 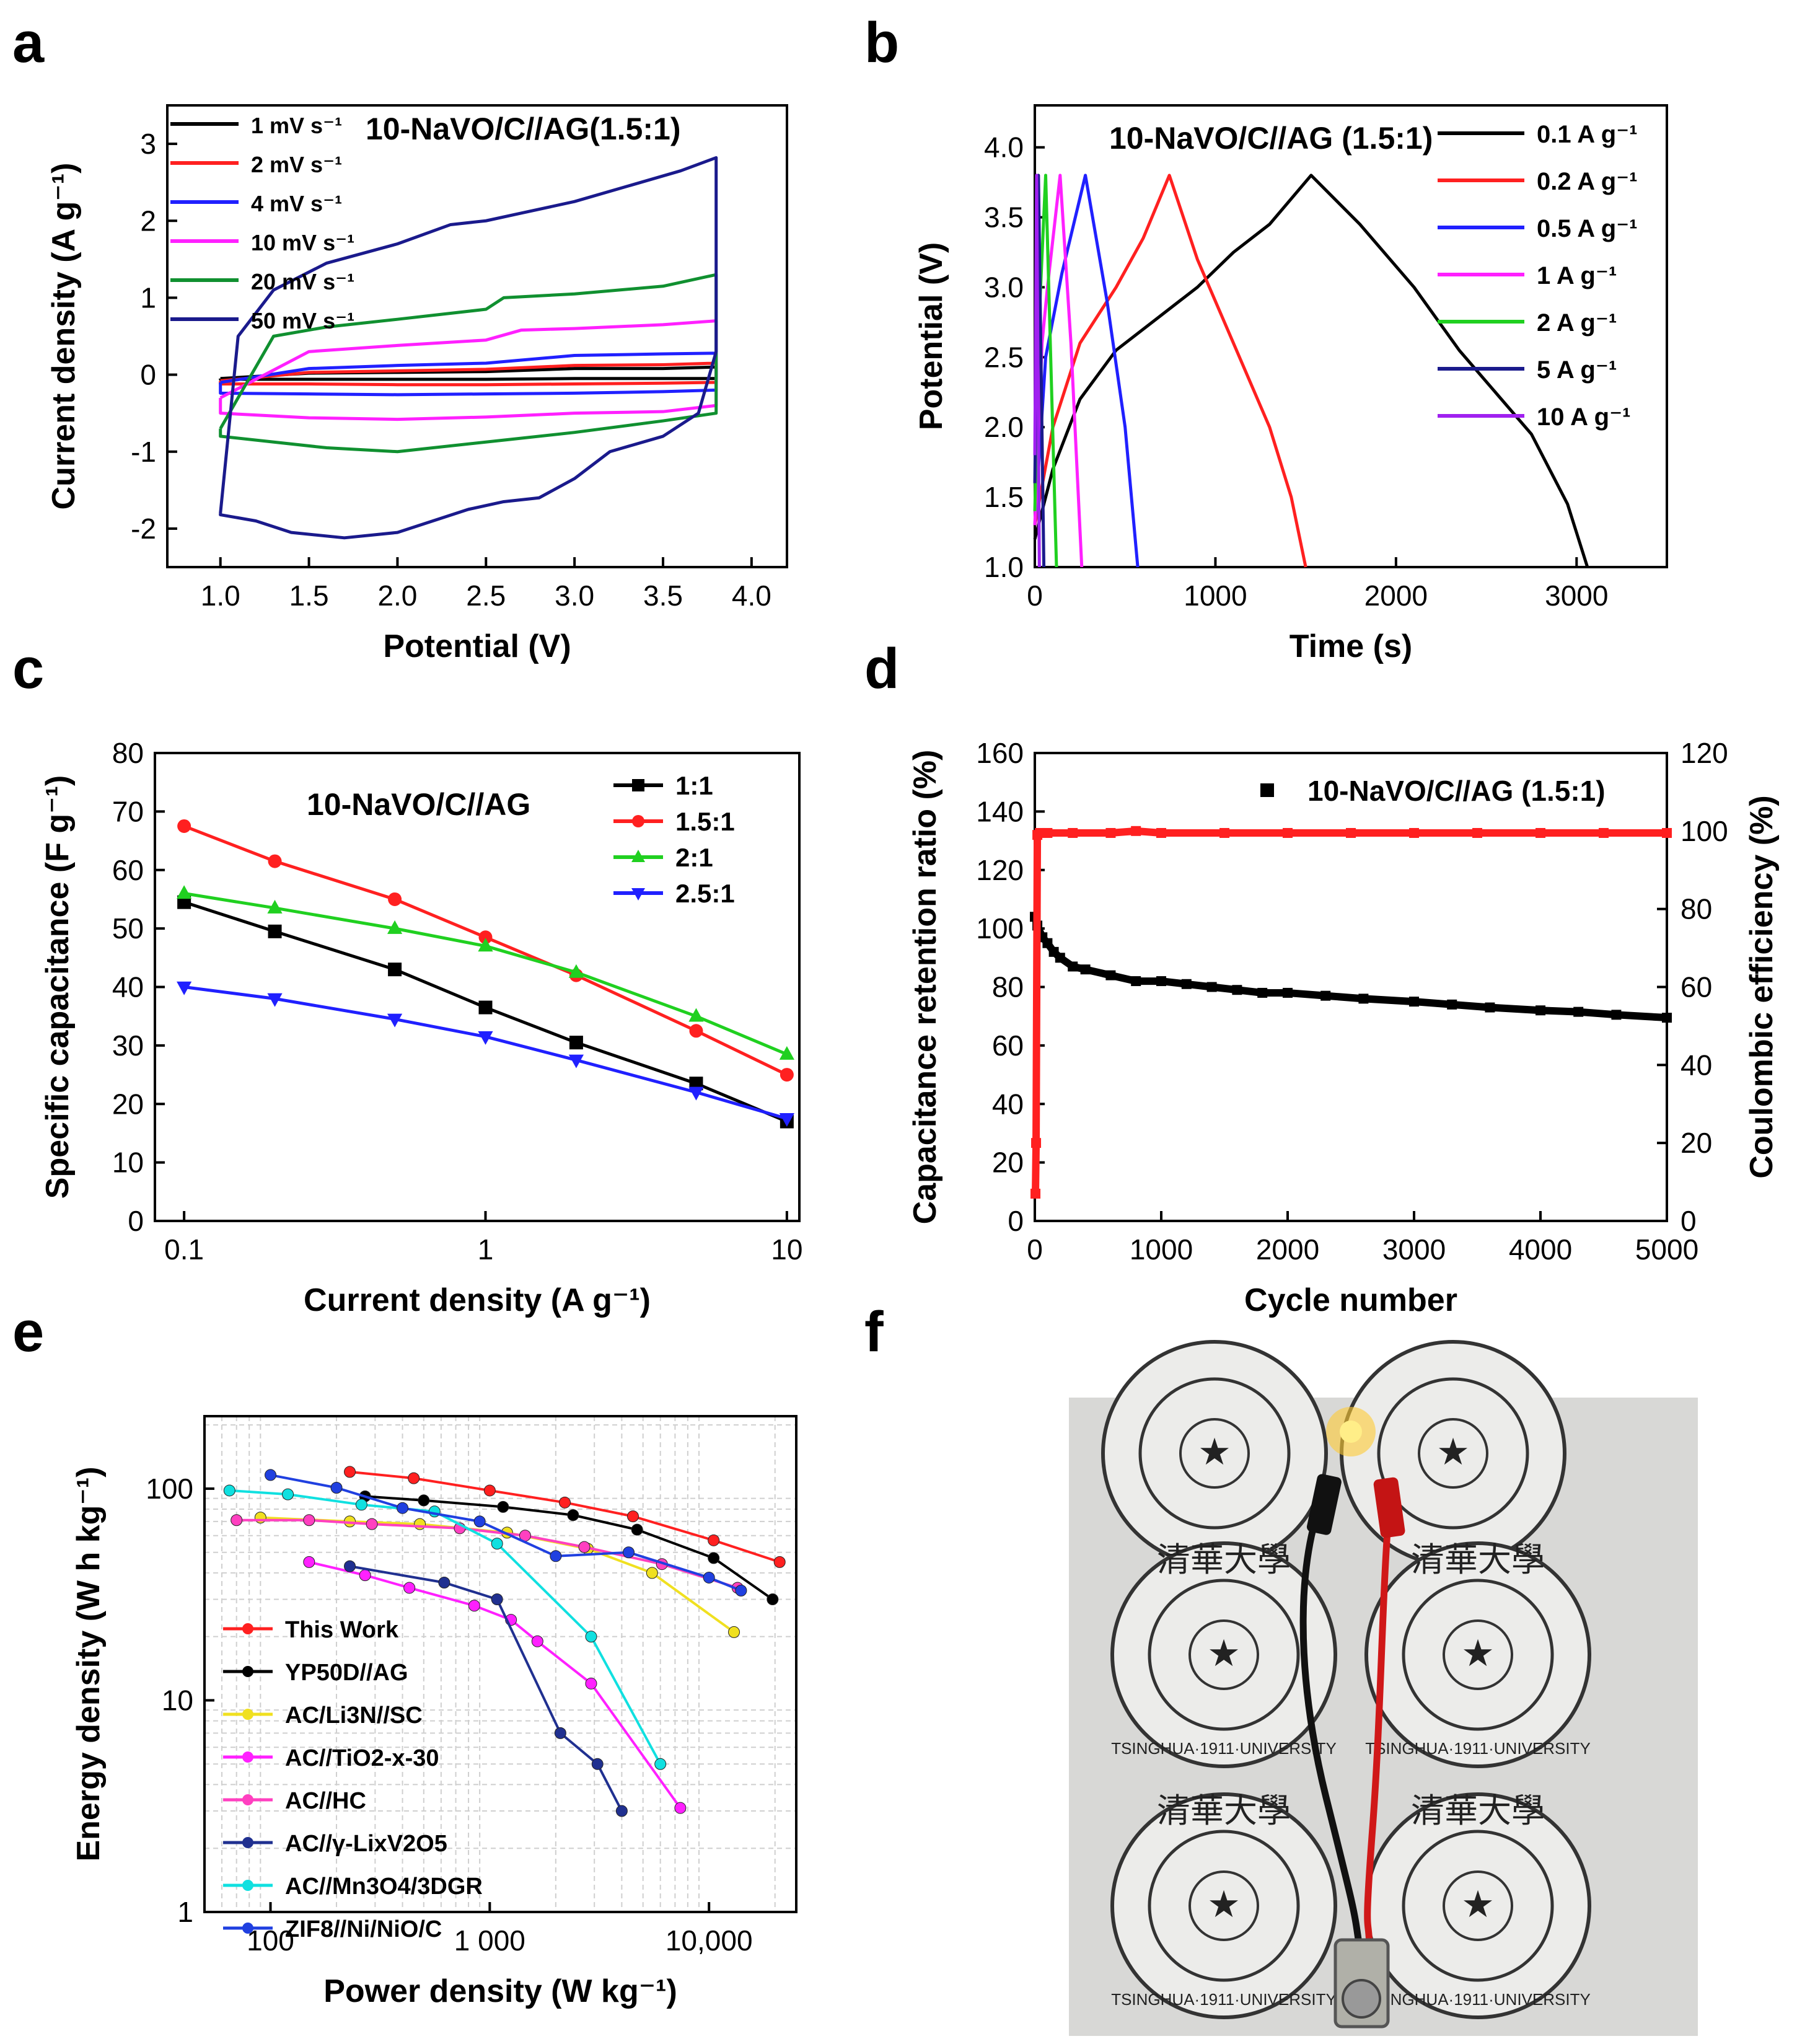 I want to click on coin-cell, so click(x=1361, y=1999).